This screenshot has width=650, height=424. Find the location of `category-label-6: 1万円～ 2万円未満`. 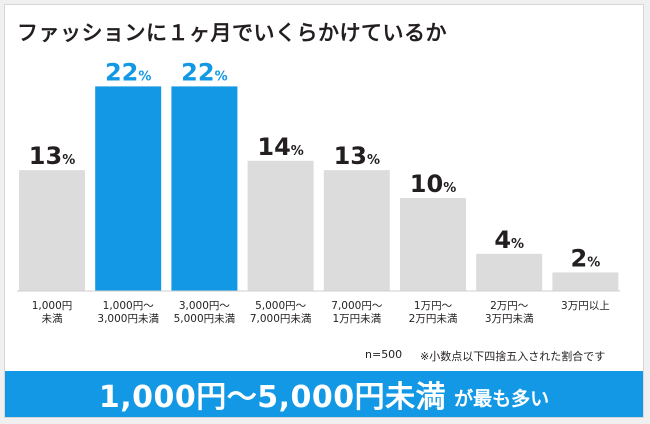

category-label-6: 1万円～ 2万円未満 is located at coordinates (433, 312).